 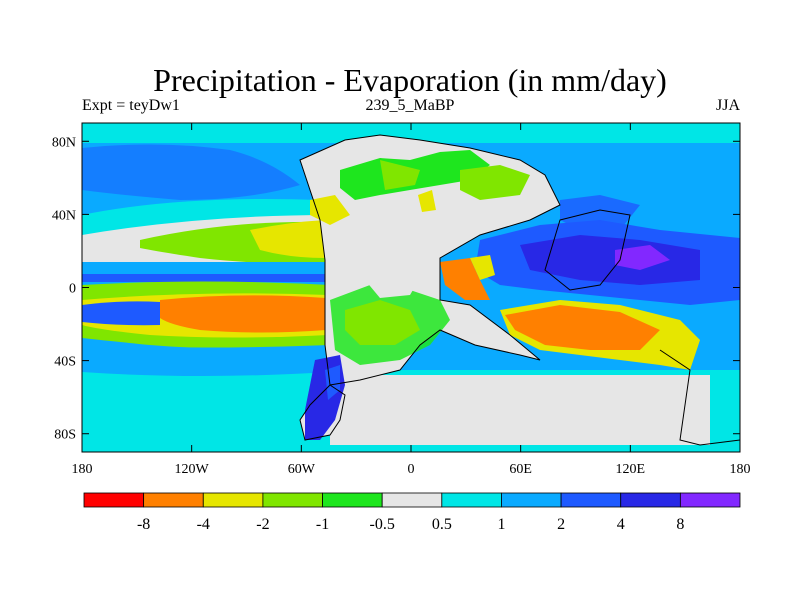 I want to click on field-southern-grey, so click(x=520, y=410).